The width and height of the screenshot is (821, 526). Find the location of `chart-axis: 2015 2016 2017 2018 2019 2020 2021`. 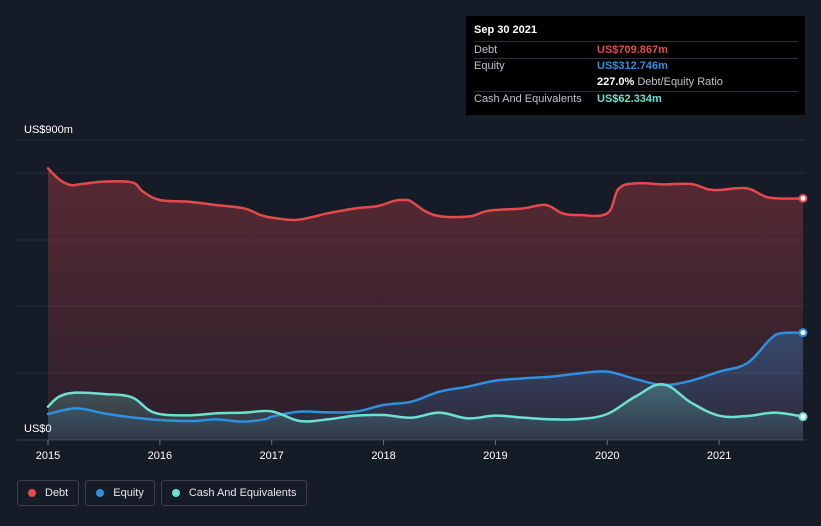

chart-axis: 2015 2016 2017 2018 2019 2020 2021 is located at coordinates (383, 451).